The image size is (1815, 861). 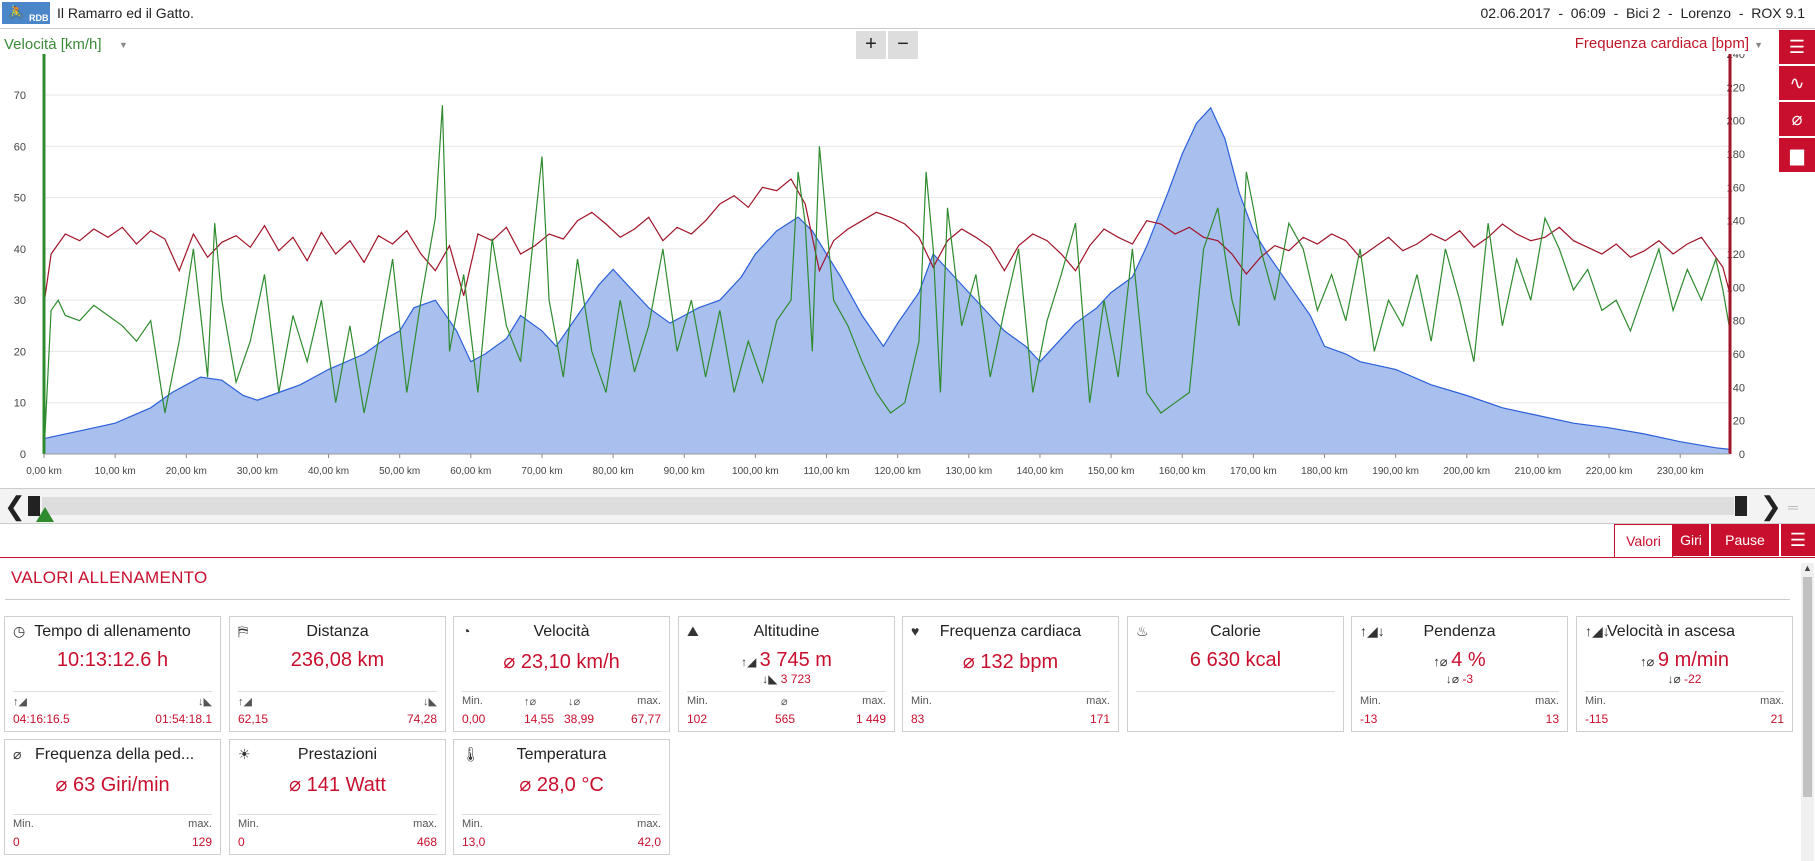 What do you see at coordinates (1235, 674) in the screenshot?
I see `card-calorie: ♨ Calorie 6 630 kcal` at bounding box center [1235, 674].